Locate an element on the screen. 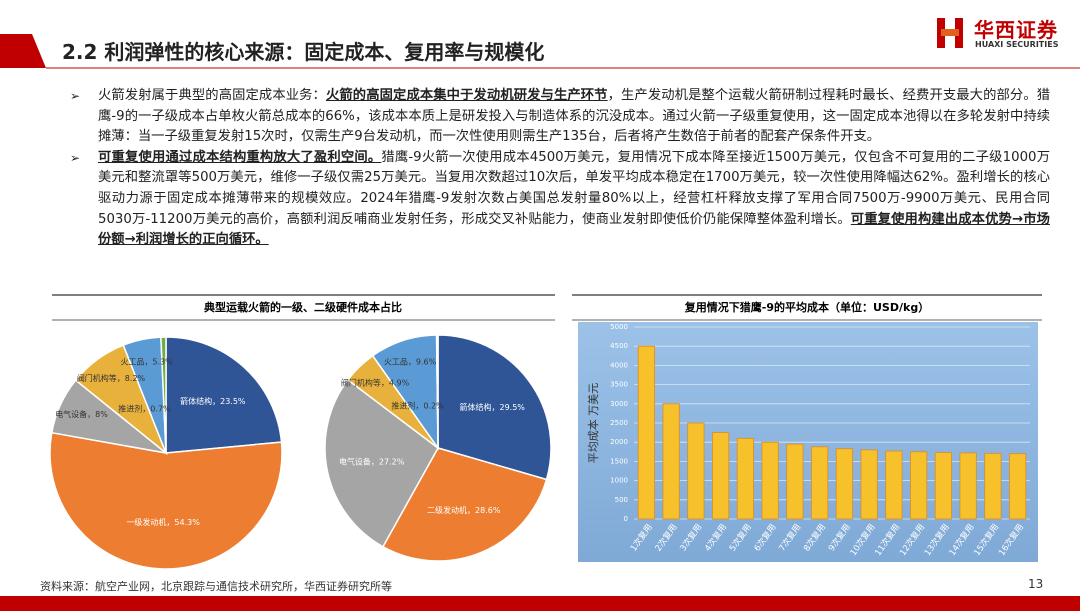 This screenshot has width=1080, height=611. emphasis: 火箭的高固定成本集中于发动机研发与生产环节 is located at coordinates (466, 95).